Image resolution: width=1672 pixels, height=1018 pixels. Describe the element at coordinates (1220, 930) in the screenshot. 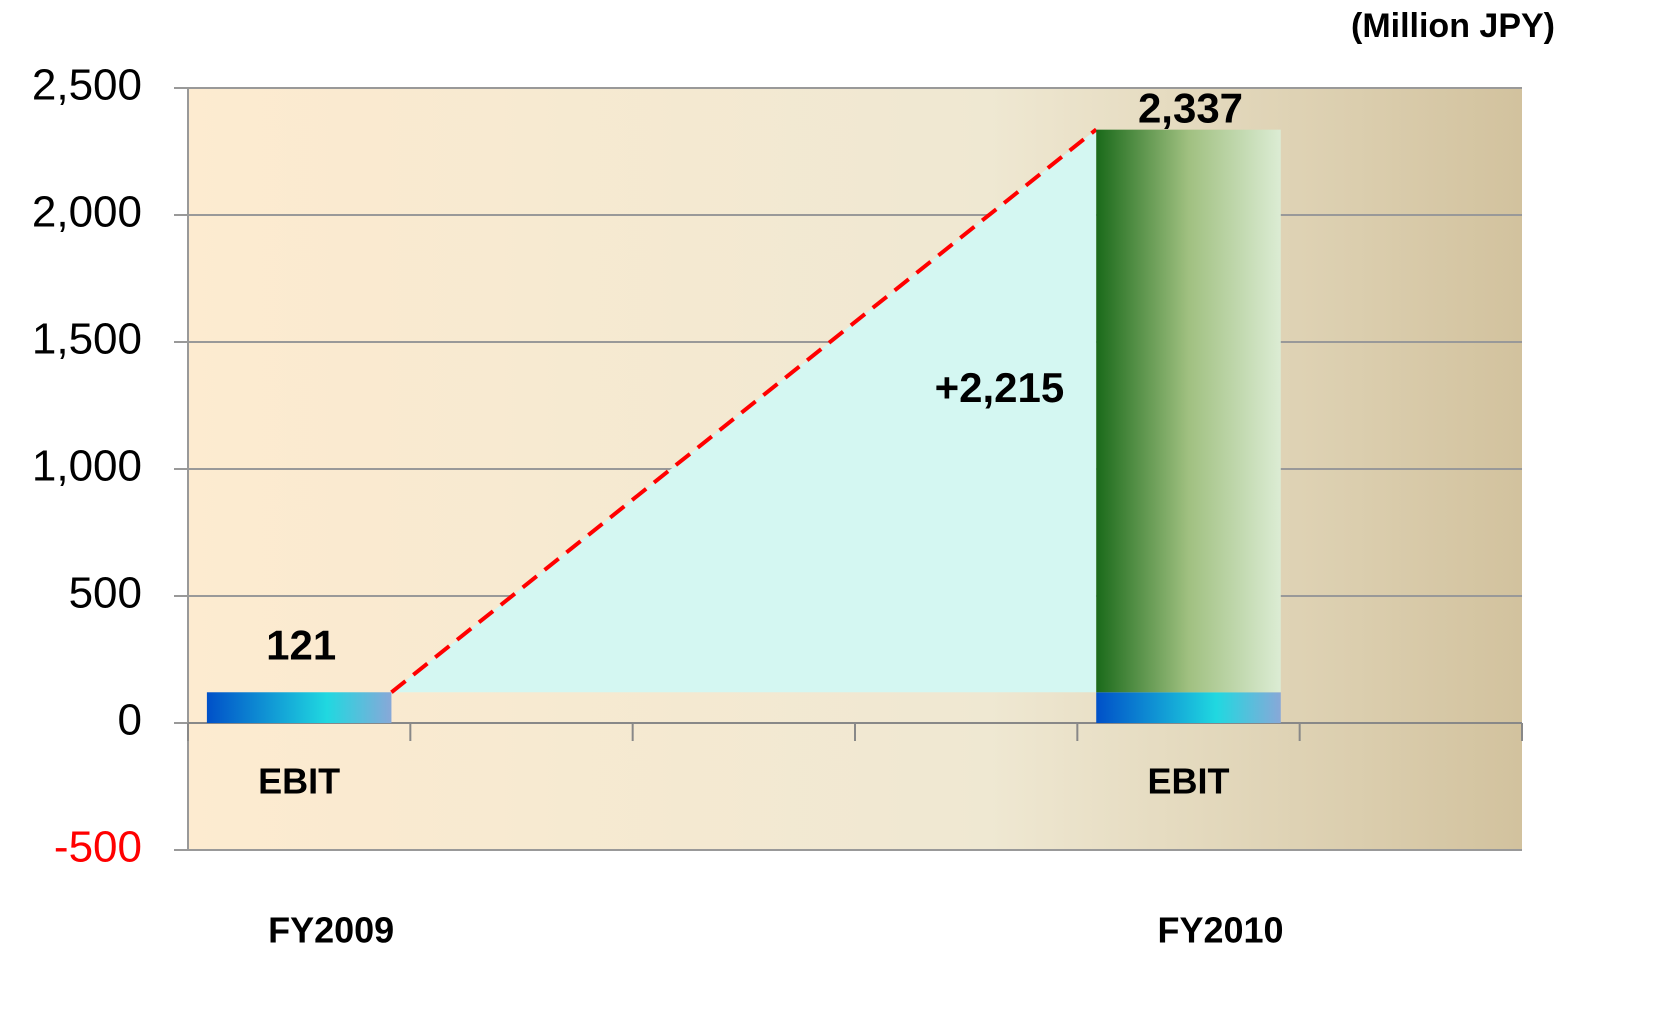

I see `group-label: FY2010` at that location.